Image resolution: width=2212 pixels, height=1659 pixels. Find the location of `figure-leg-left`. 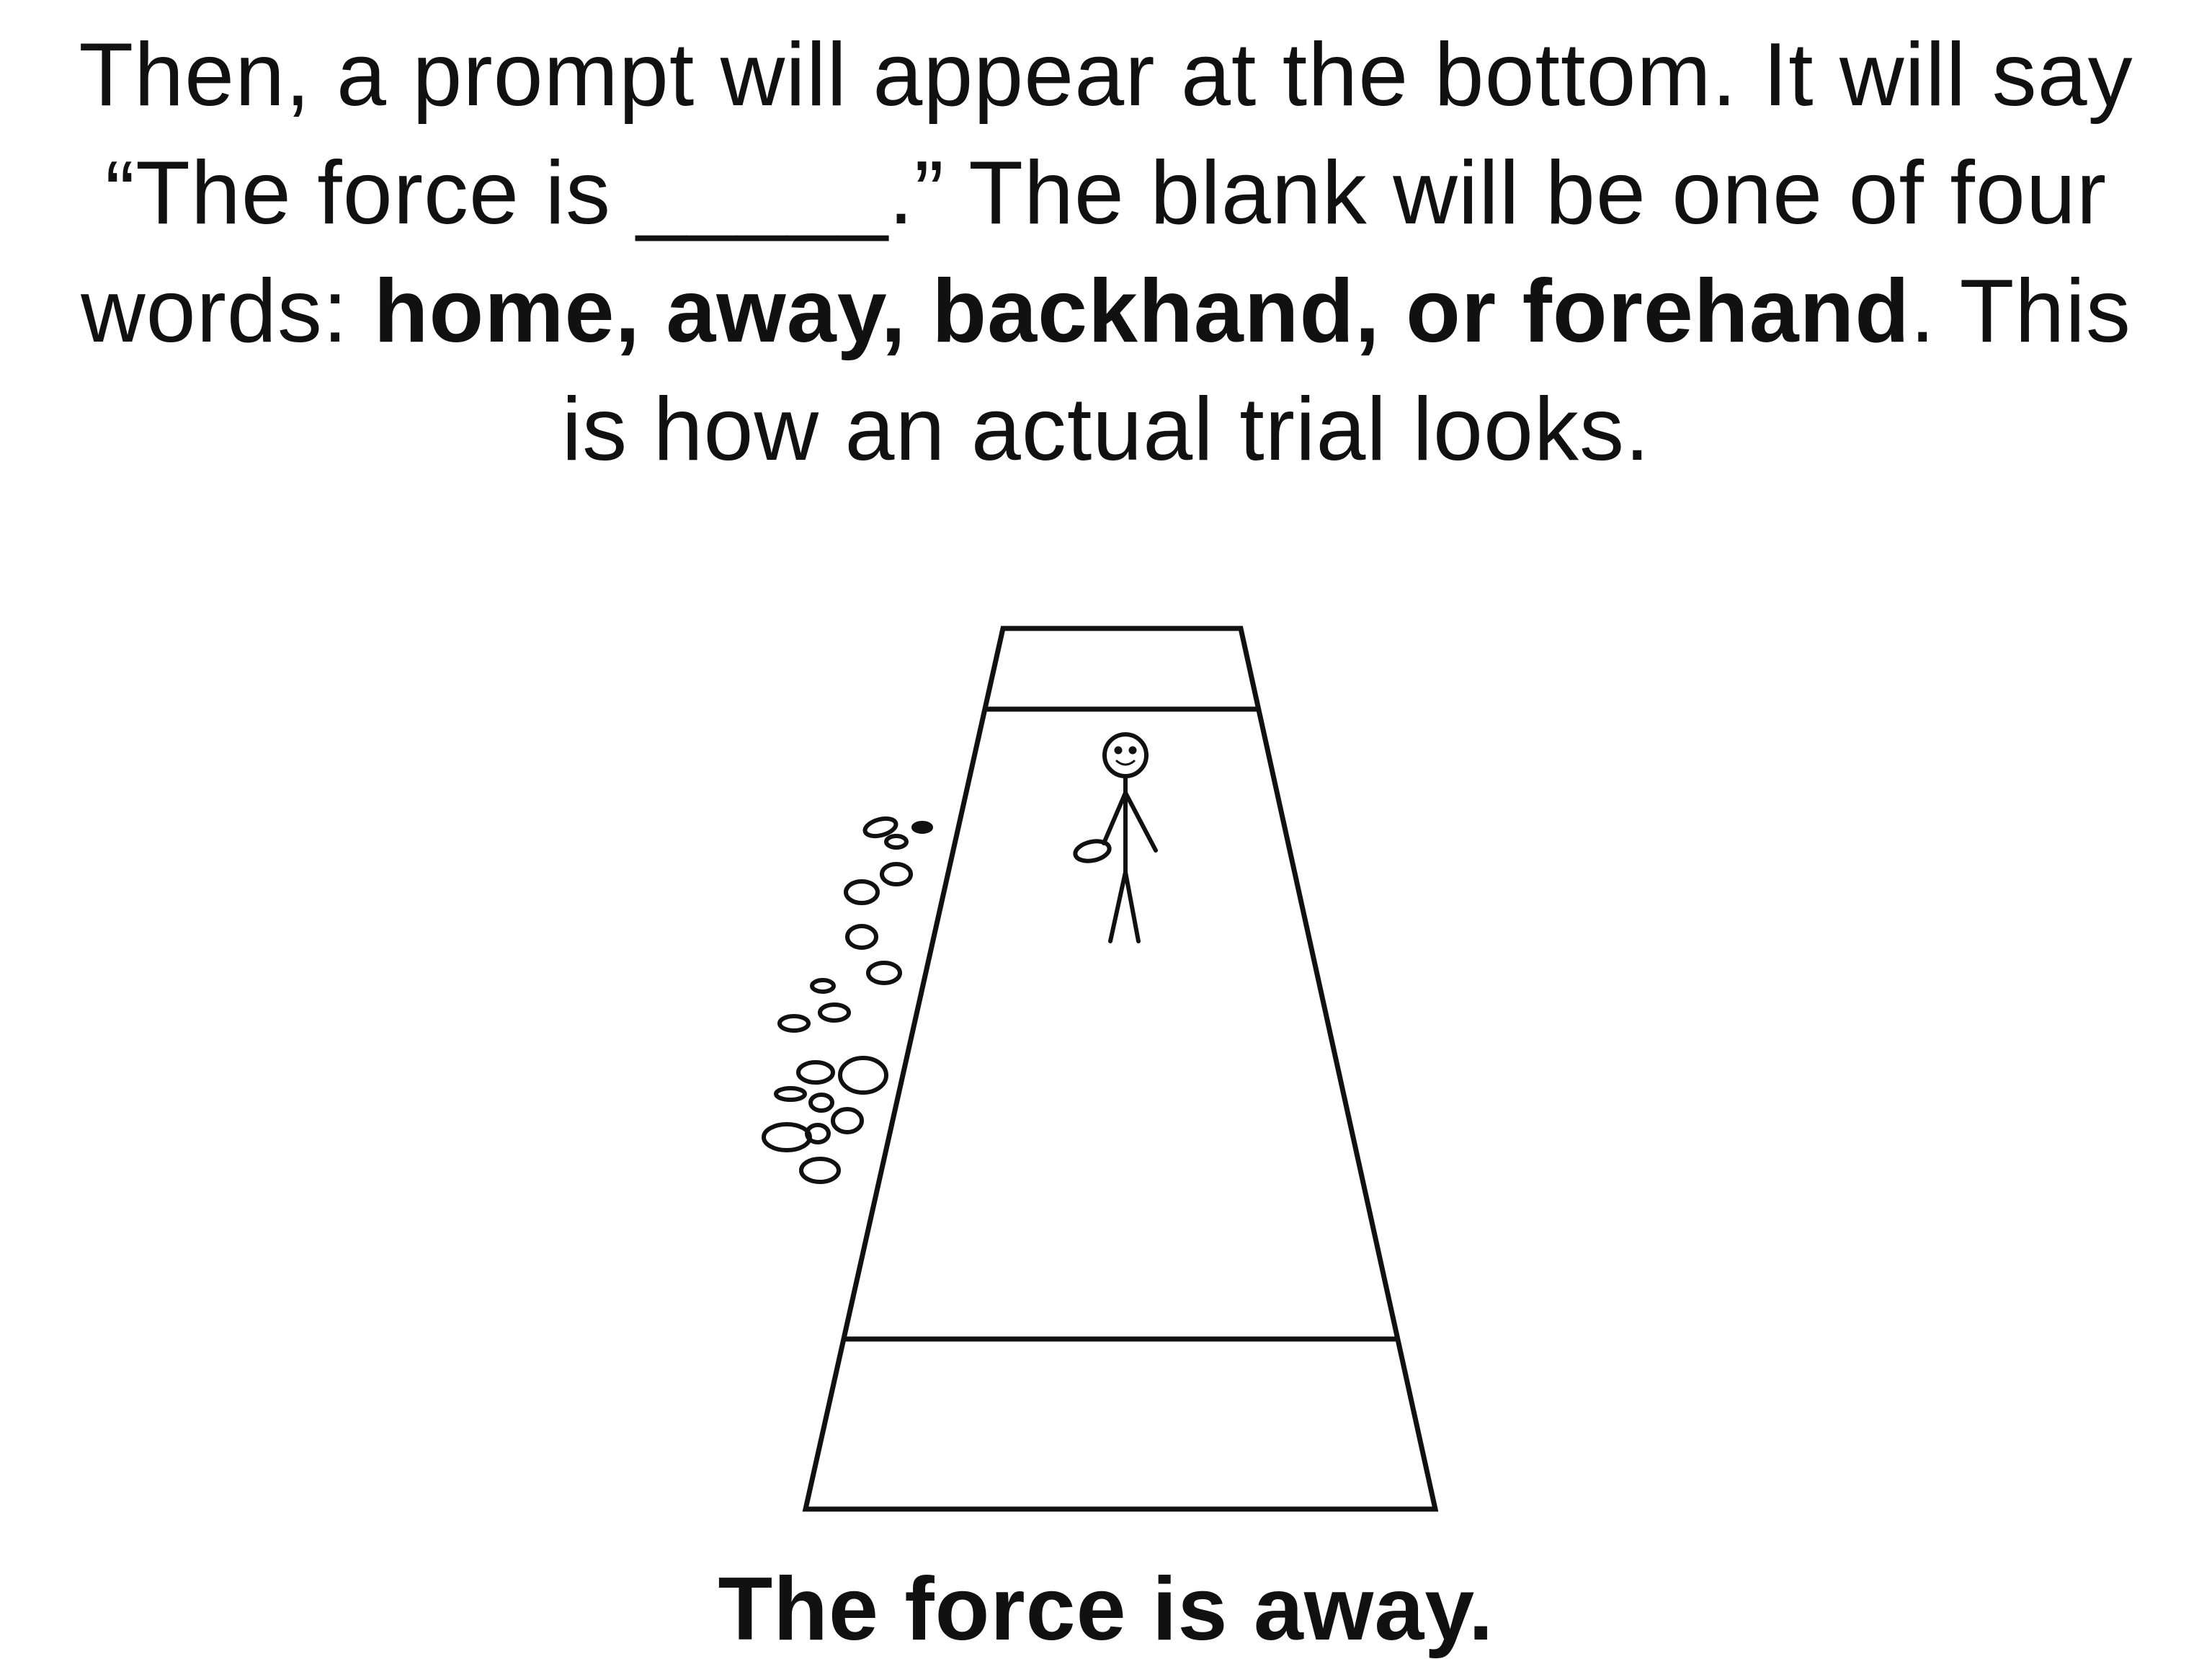

figure-leg-left is located at coordinates (1118, 906).